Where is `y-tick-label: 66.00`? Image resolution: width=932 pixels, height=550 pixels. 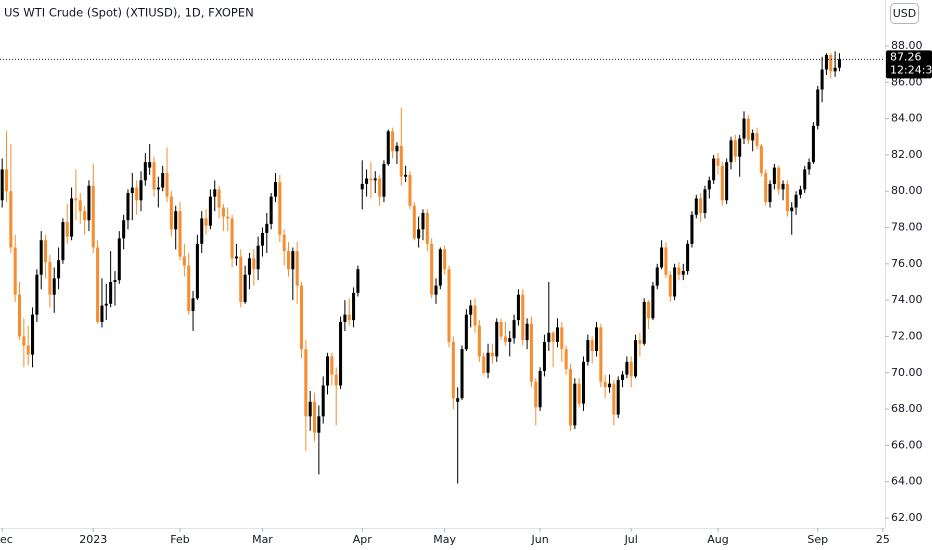
y-tick-label: 66.00 is located at coordinates (907, 444).